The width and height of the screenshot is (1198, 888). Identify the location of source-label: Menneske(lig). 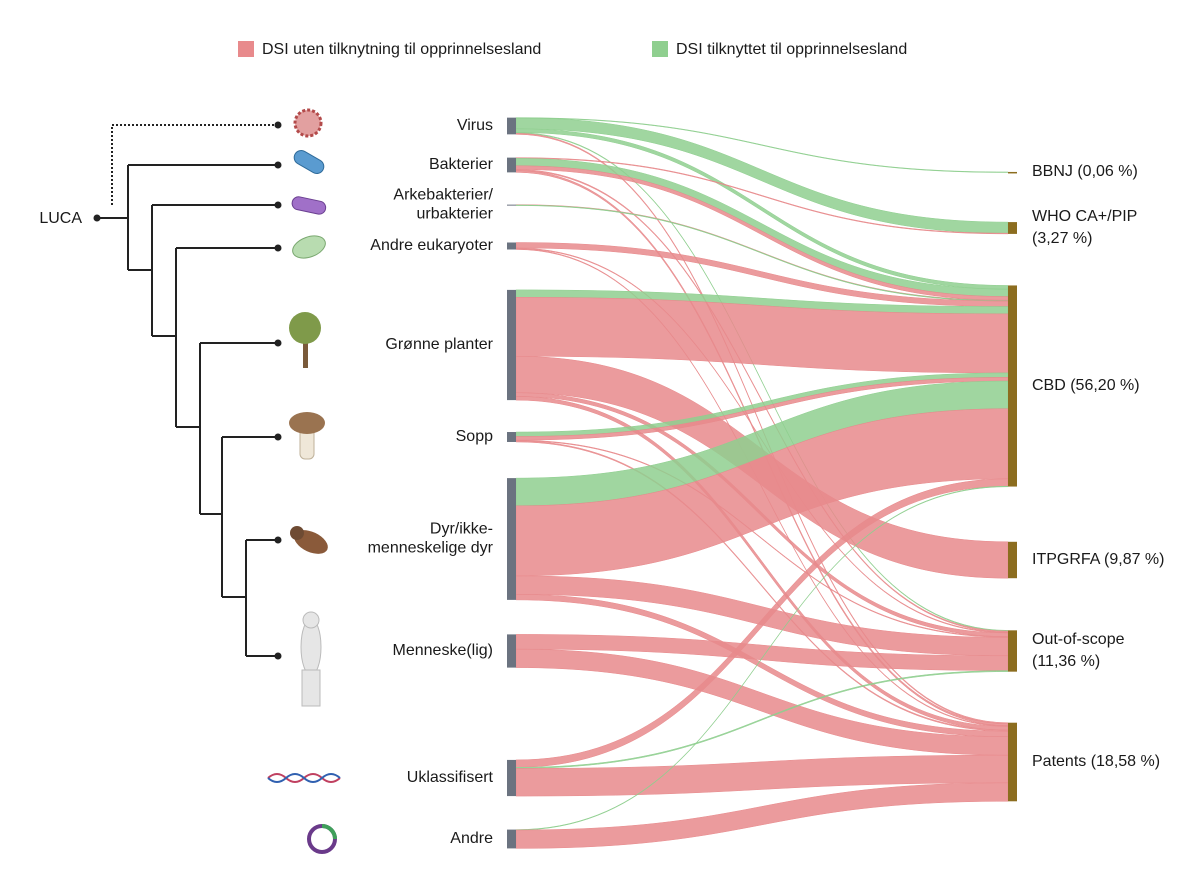
(443, 650).